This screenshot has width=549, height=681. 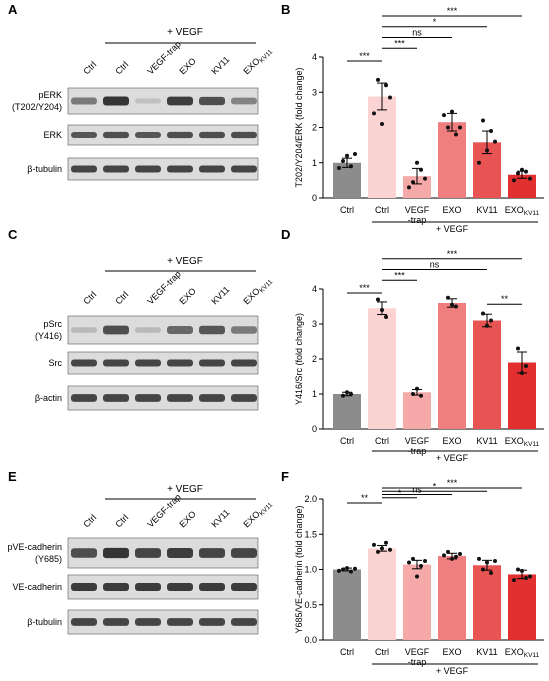 I want to click on blot-label: pERK (T202/Y204), so click(x=37, y=101).